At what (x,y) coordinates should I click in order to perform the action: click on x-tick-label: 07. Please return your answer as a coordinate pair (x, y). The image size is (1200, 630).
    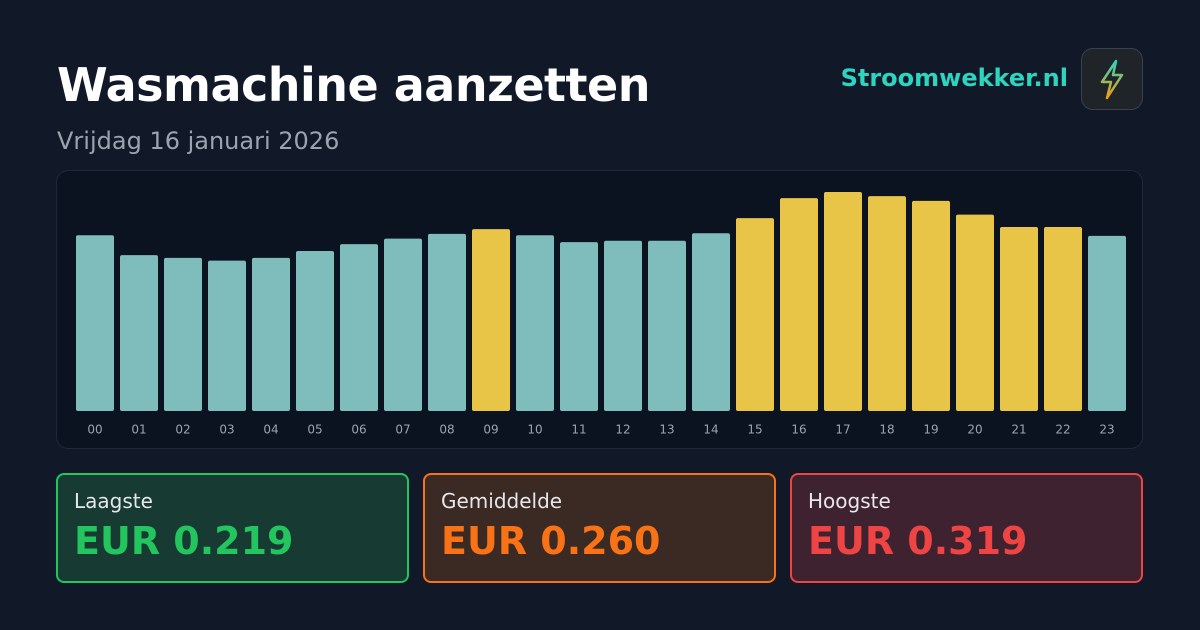
    Looking at the image, I should click on (402, 430).